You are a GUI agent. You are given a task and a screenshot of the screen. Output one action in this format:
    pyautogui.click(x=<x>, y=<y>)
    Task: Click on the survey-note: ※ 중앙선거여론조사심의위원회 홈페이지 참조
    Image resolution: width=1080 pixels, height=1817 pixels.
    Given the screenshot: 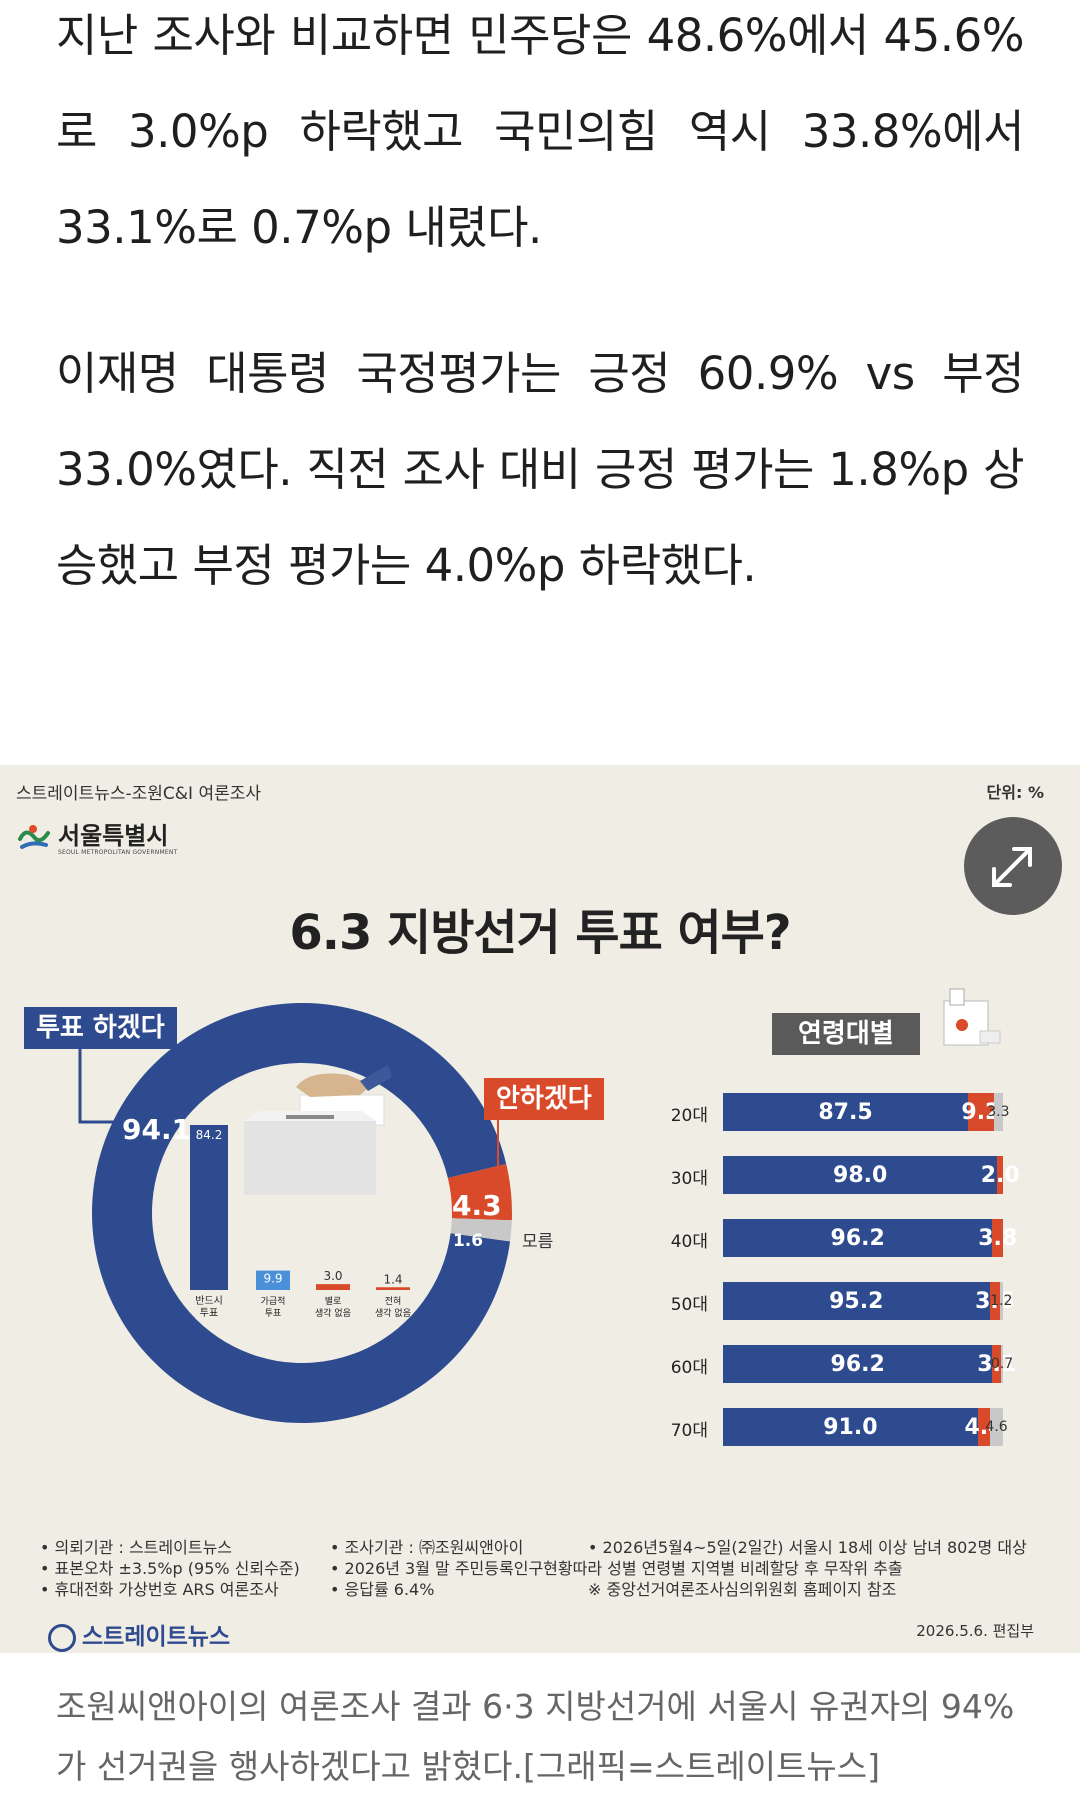 What is the action you would take?
    pyautogui.click(x=742, y=1589)
    